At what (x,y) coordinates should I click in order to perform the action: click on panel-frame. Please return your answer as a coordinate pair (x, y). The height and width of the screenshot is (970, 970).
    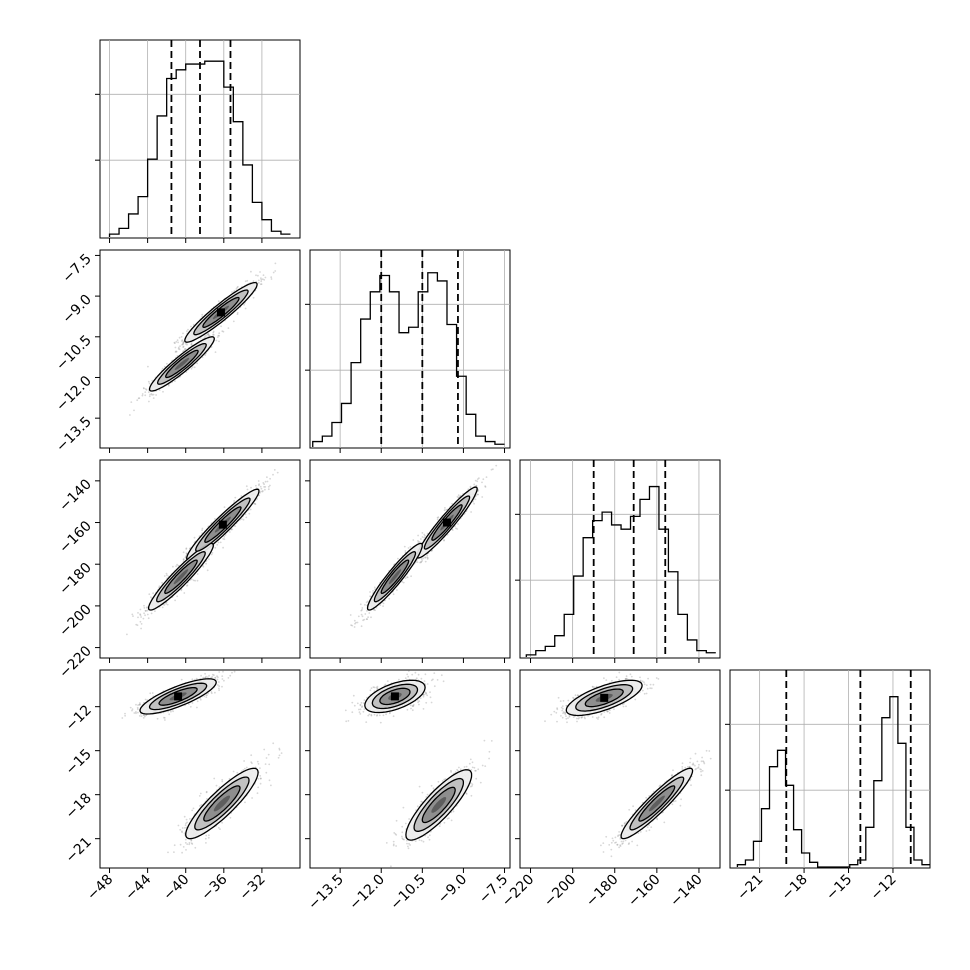
    Looking at the image, I should click on (410, 349).